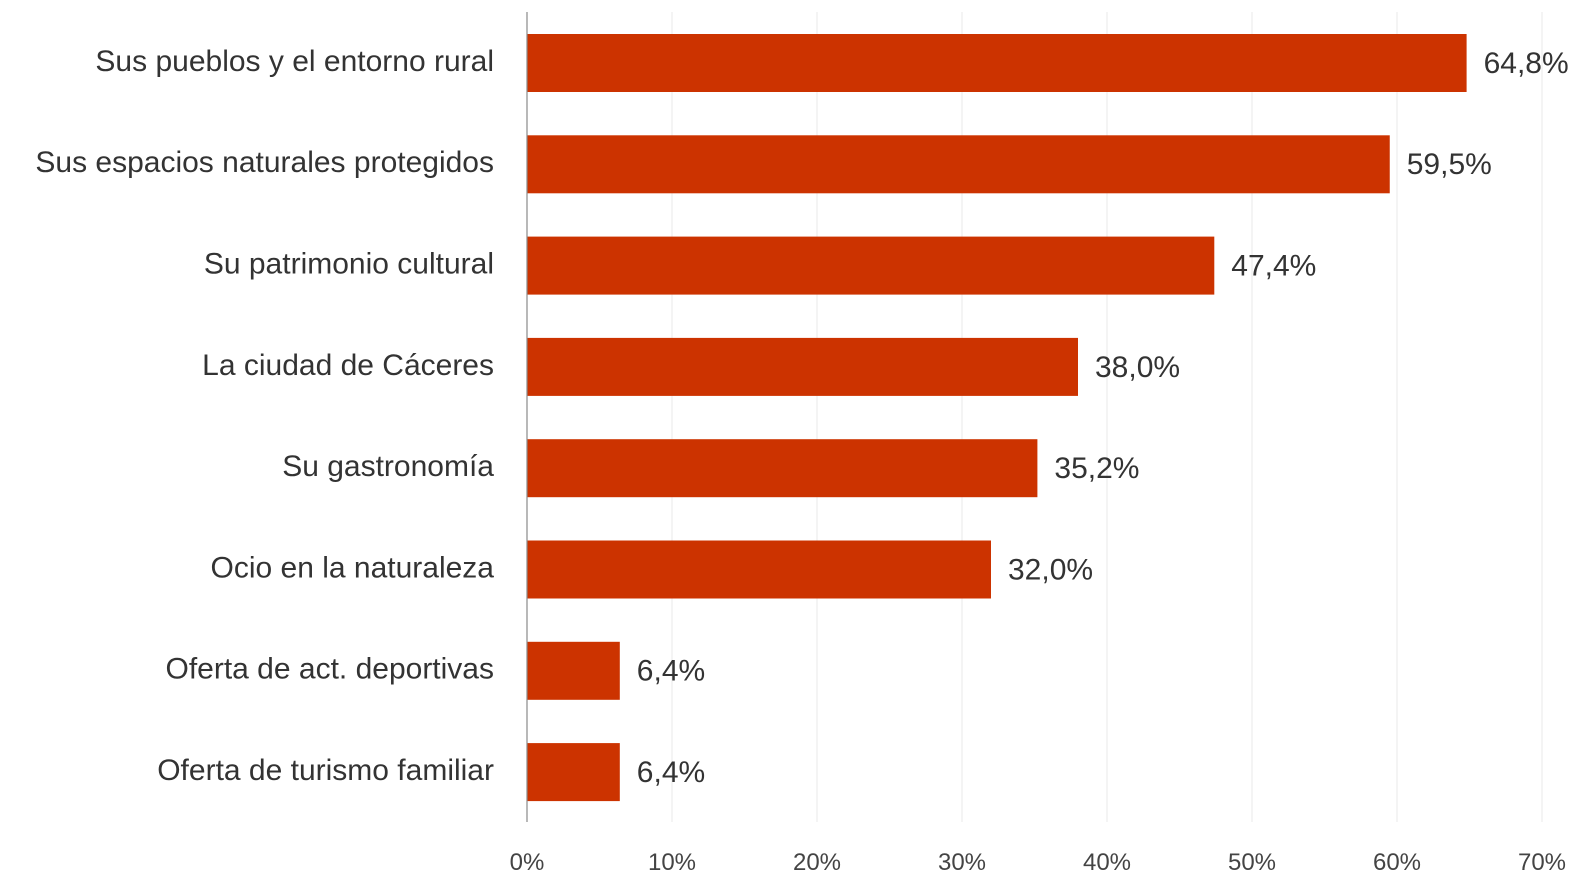 The width and height of the screenshot is (1575, 881). I want to click on x-tick-label: 30%, so click(962, 862).